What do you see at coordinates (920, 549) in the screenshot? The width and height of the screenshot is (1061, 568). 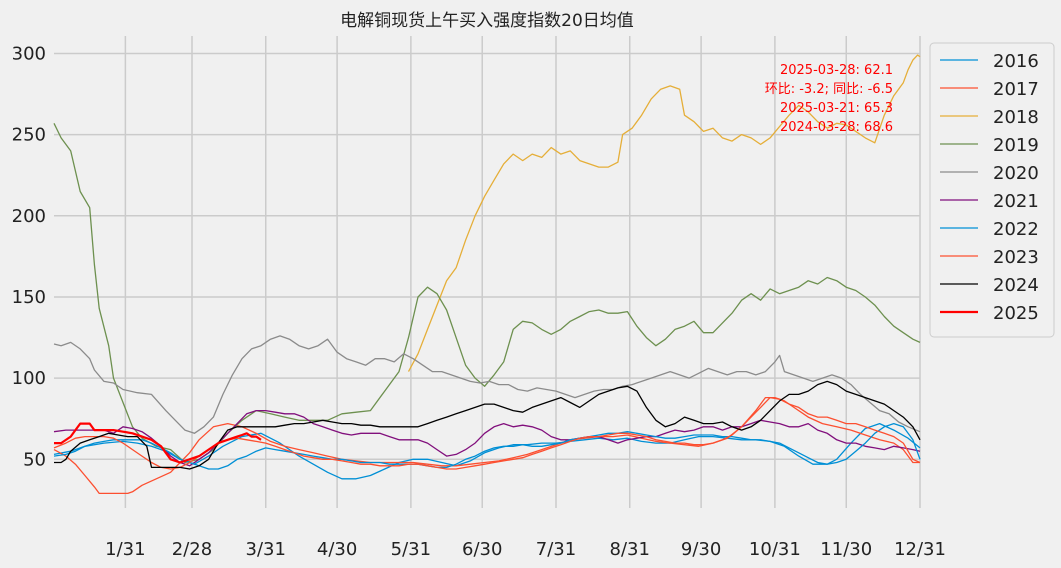 I see `x-tick-label: 12/31` at bounding box center [920, 549].